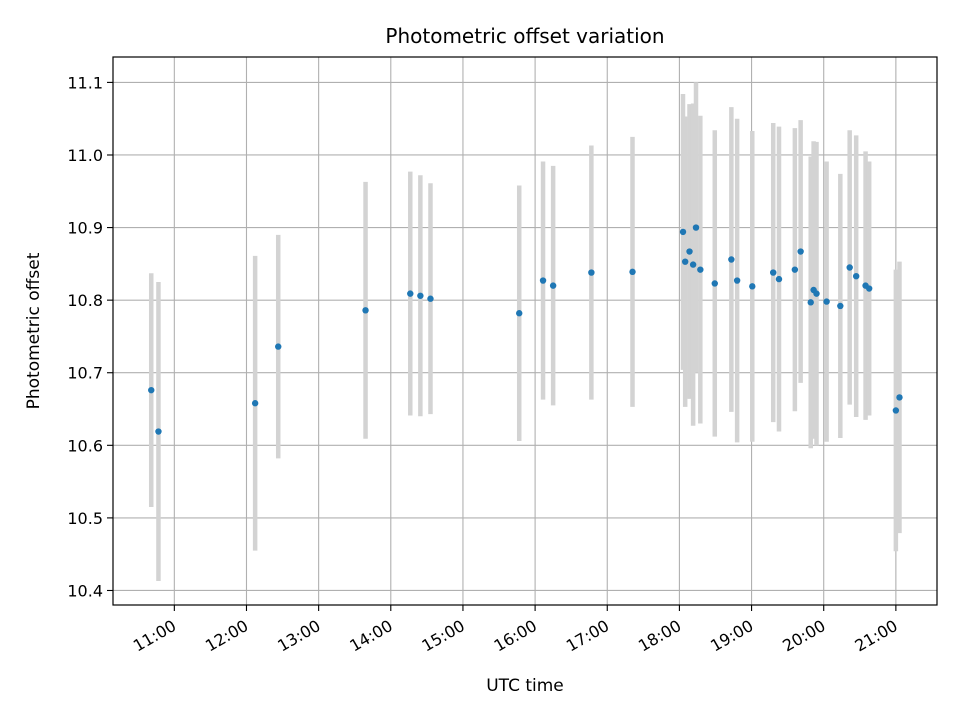 The width and height of the screenshot is (960, 720). Describe the element at coordinates (85, 590) in the screenshot. I see `y-tick-label: 10.4` at that location.